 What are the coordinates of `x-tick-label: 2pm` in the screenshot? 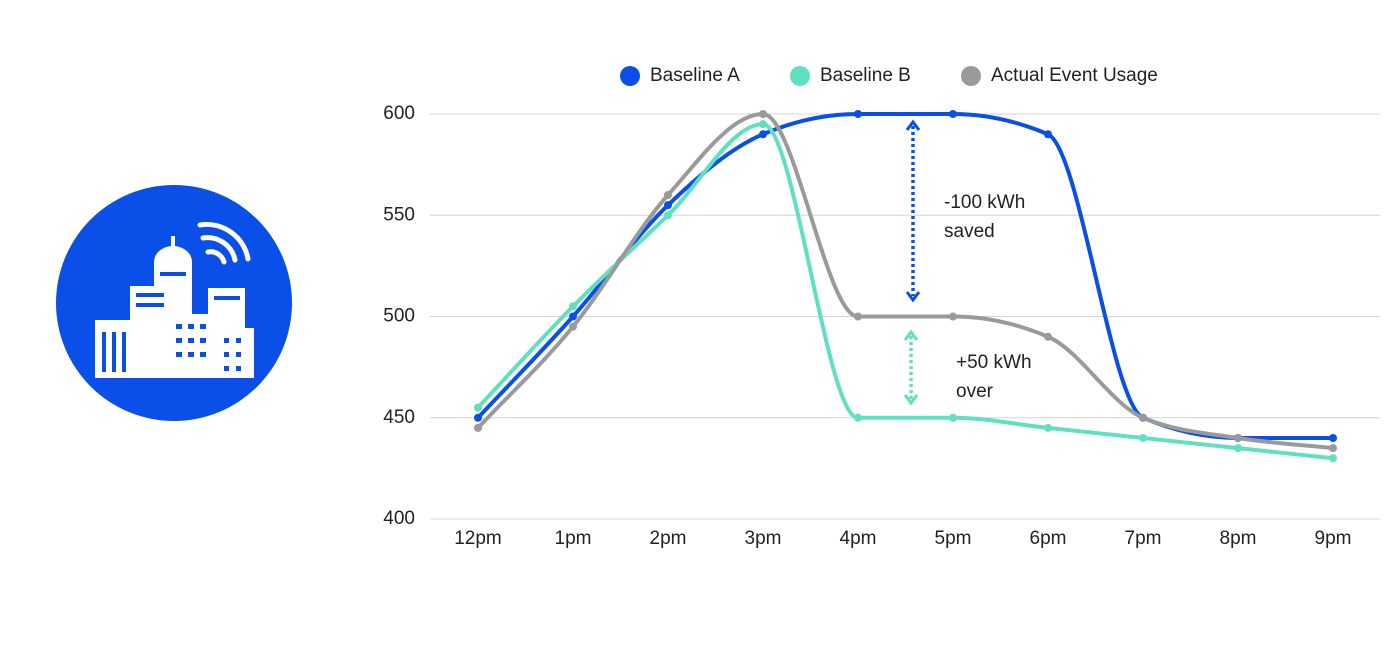 It's located at (668, 538).